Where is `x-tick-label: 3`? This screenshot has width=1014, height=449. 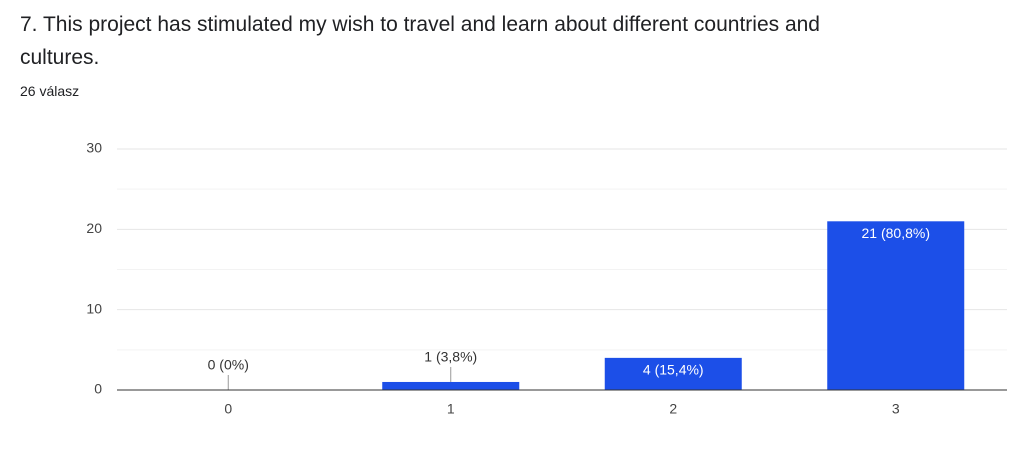
x-tick-label: 3 is located at coordinates (896, 409).